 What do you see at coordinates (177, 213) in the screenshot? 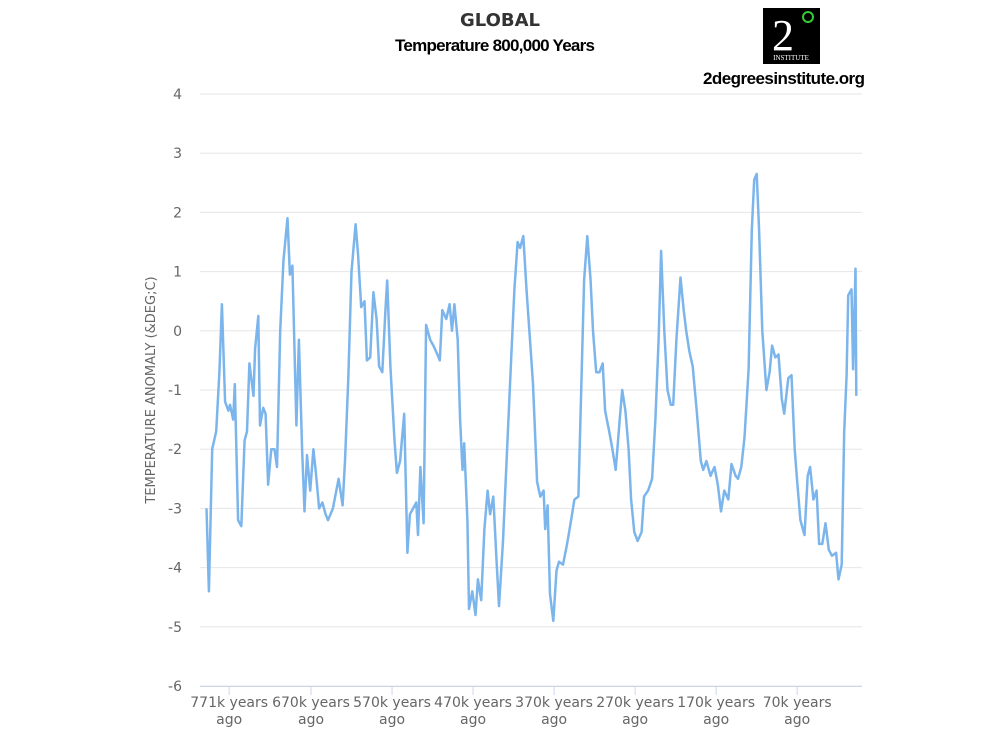
I see `y-tick-label: 2` at bounding box center [177, 213].